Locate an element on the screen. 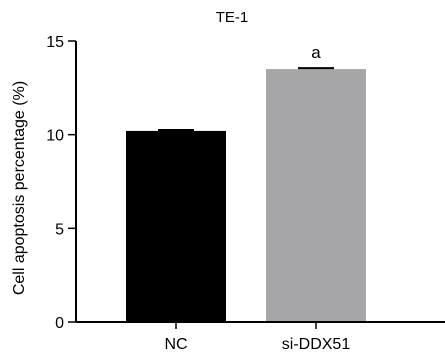 Image resolution: width=445 pixels, height=362 pixels. y-axis-label: Cell apoptosis percentage (%) is located at coordinates (19, 188).